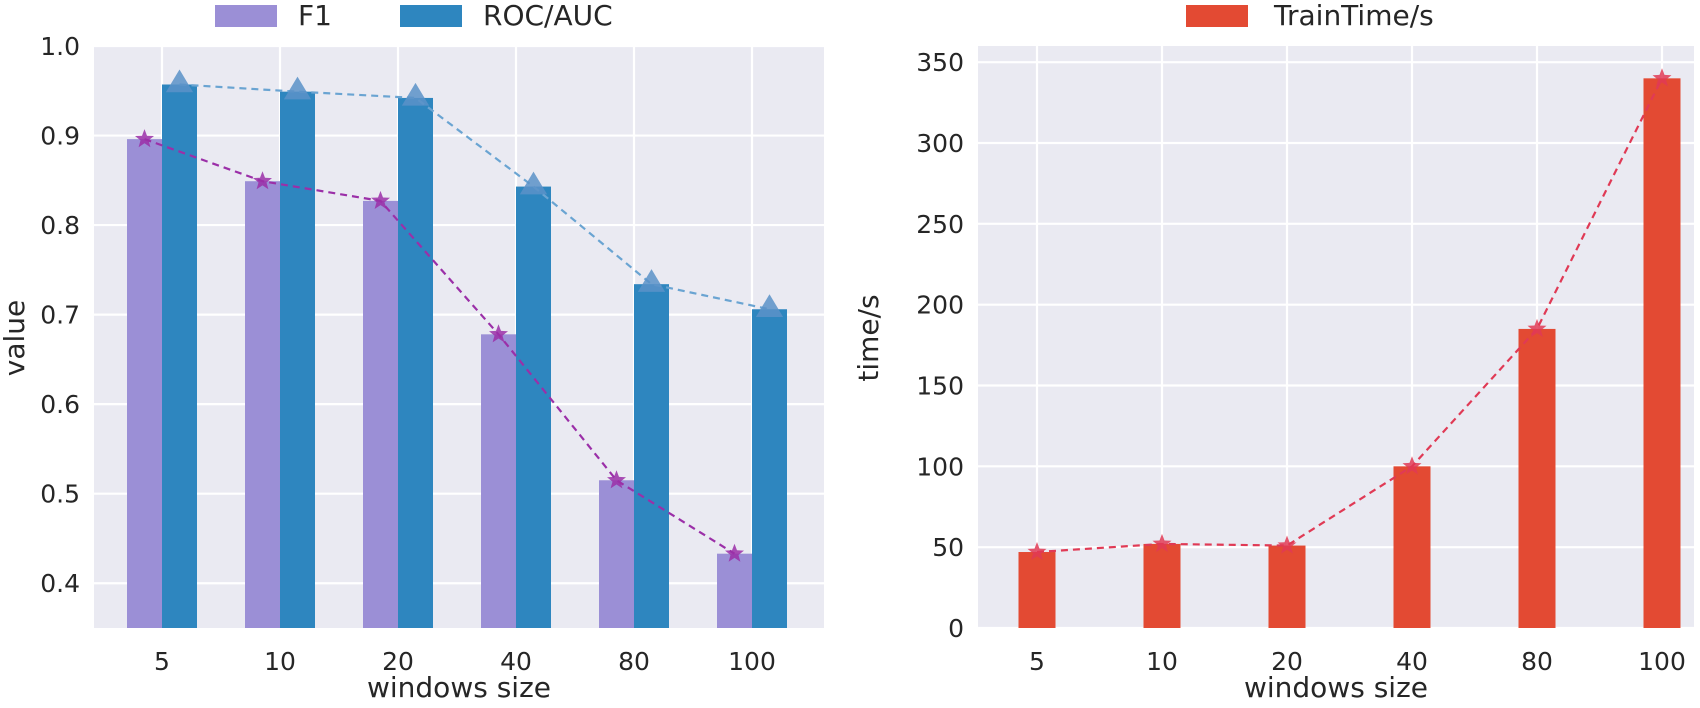 This screenshot has width=1700, height=708. I want to click on legend-swatch-roc-auc, so click(431, 16).